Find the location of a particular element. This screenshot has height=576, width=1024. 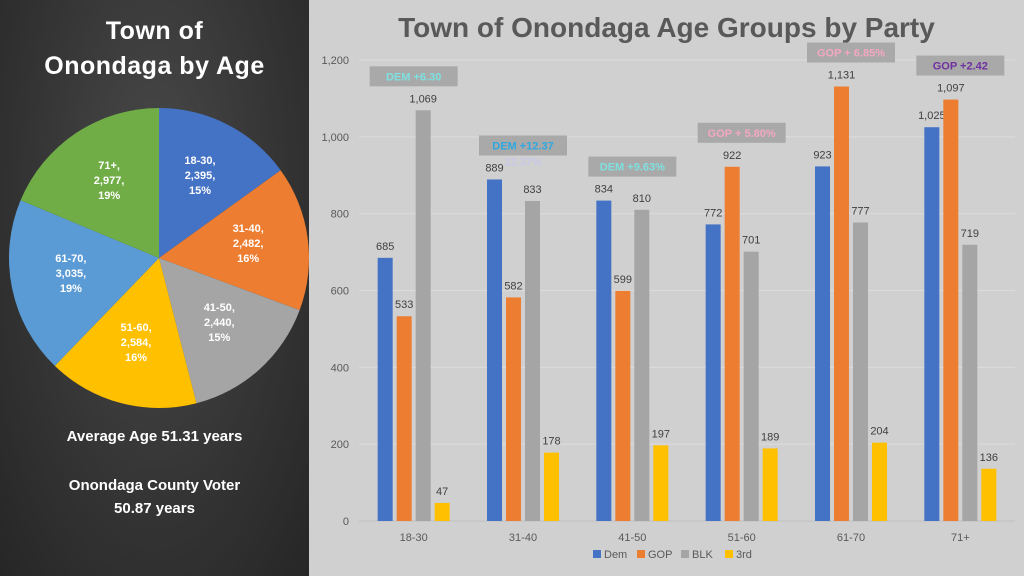

bar-data-label: 582 is located at coordinates (513, 286).